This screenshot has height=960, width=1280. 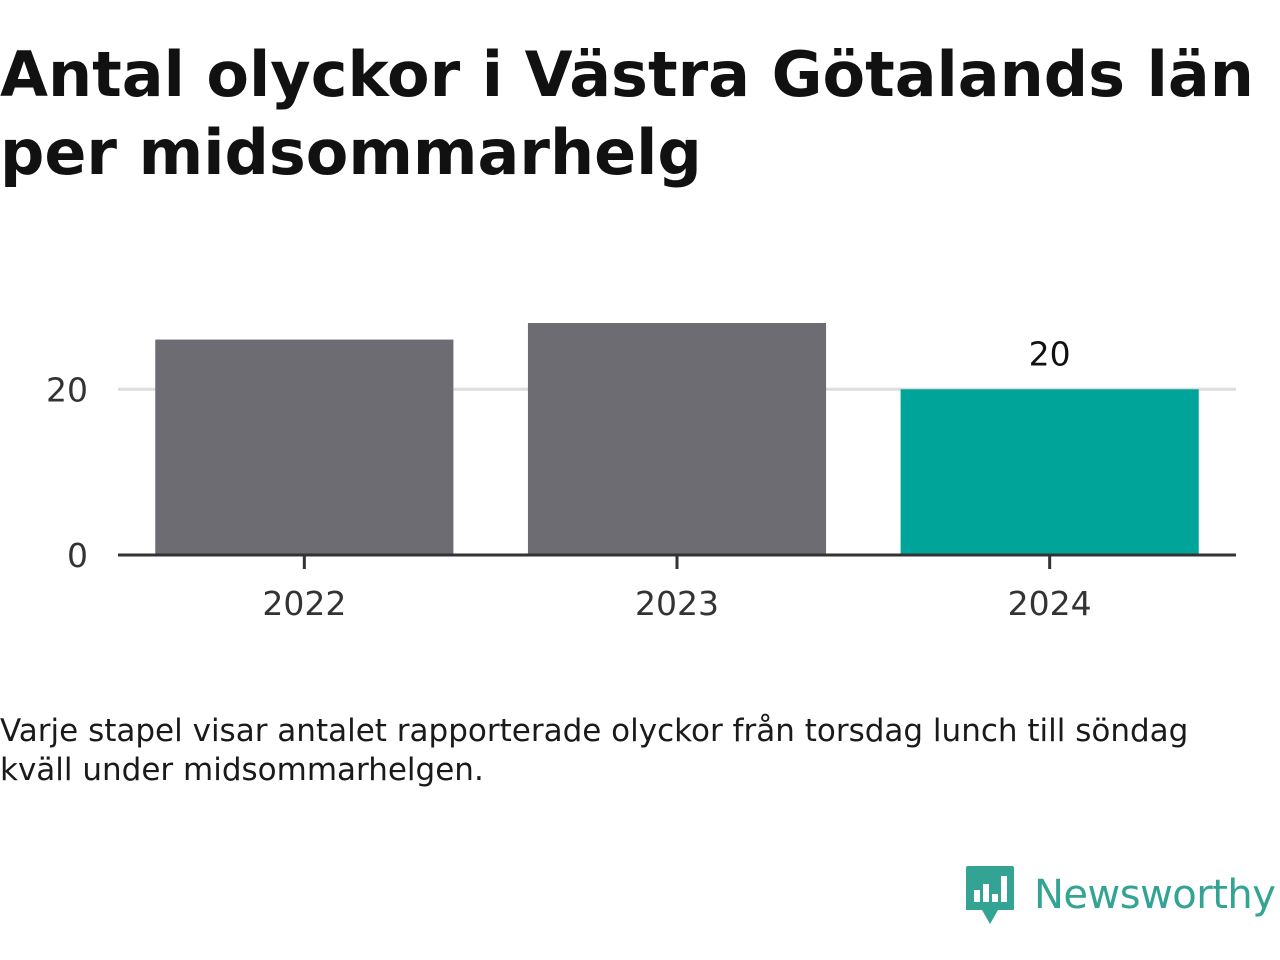 What do you see at coordinates (77, 555) in the screenshot?
I see `y-tick-label: 0` at bounding box center [77, 555].